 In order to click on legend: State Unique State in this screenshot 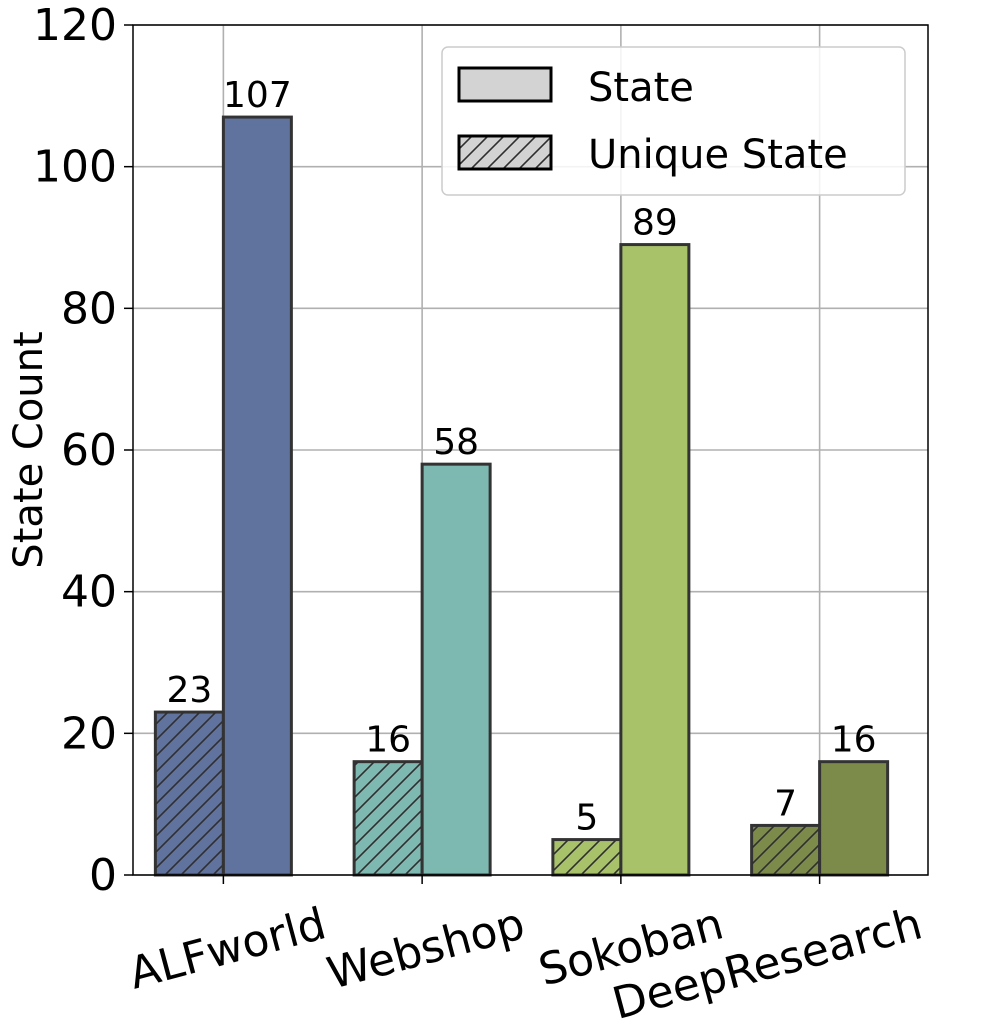, I will do `click(673, 121)`.